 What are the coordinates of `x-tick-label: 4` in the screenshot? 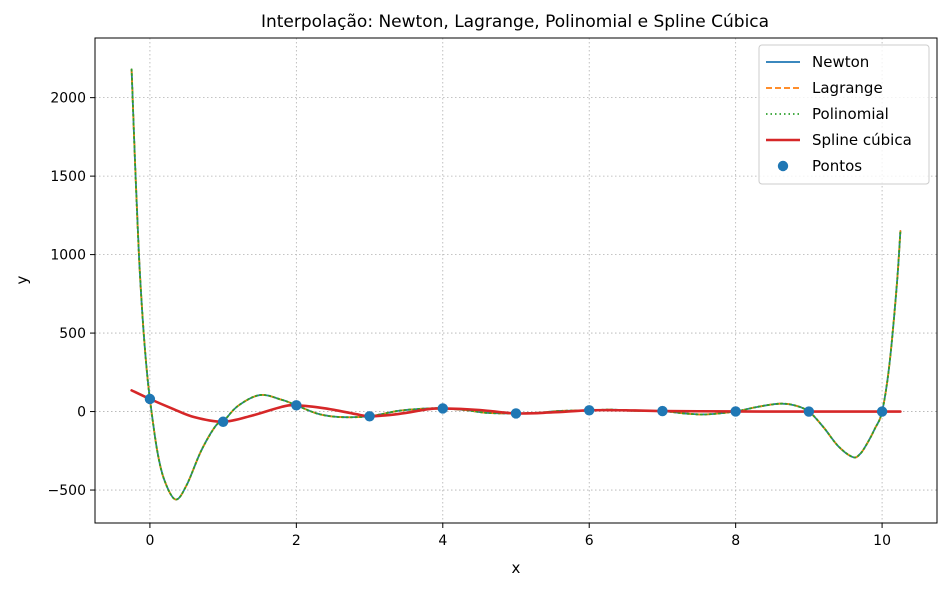 It's located at (442, 541).